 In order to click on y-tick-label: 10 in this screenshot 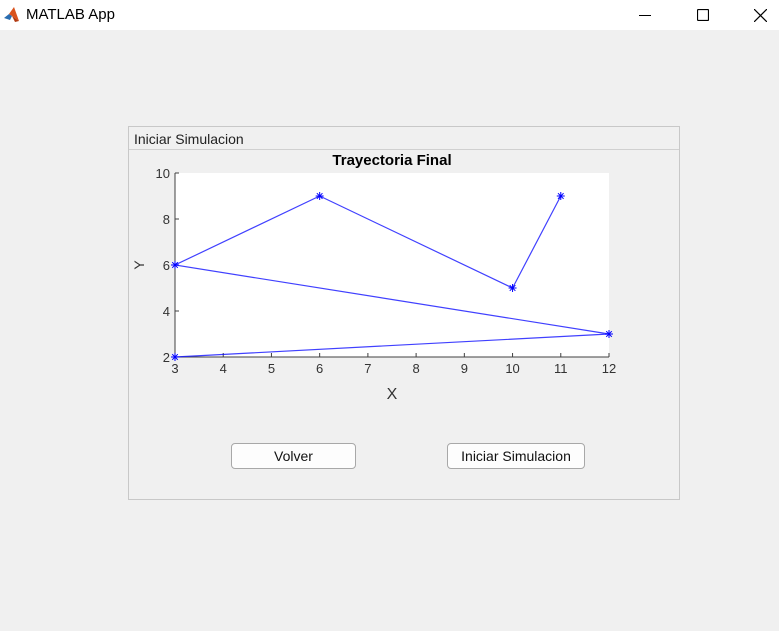, I will do `click(163, 173)`.